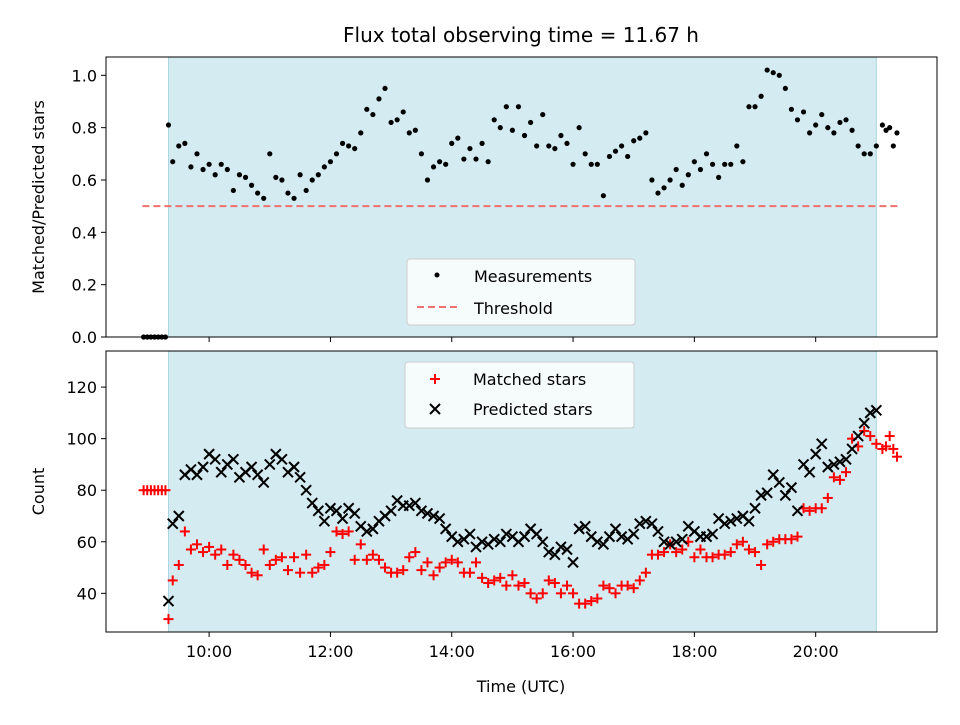 The width and height of the screenshot is (960, 725). I want to click on ratio-y-ticks: 0.0 0.2 0.4 0.6 0.8 1.0, so click(89, 206).